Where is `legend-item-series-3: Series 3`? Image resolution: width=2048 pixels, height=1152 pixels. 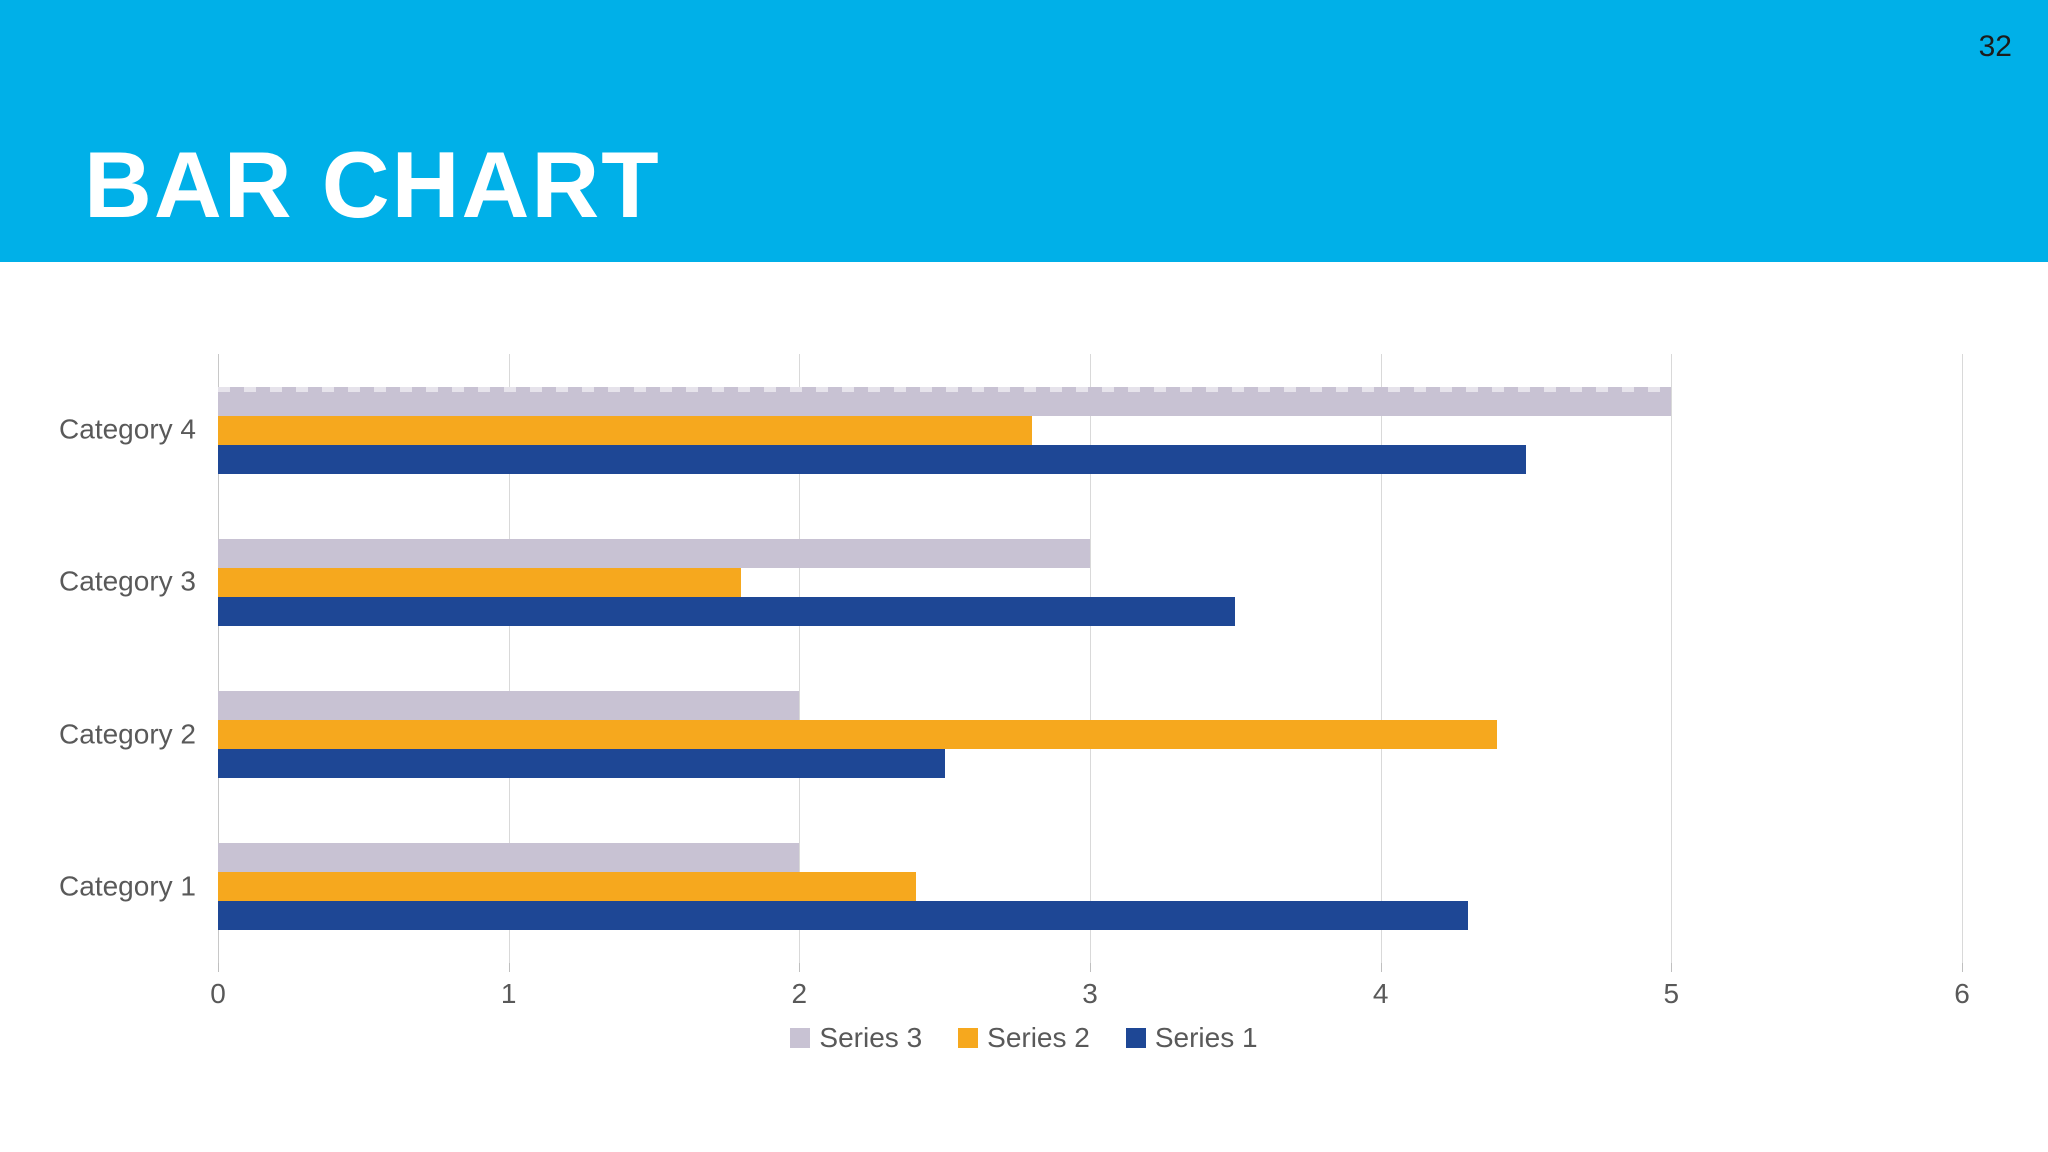 legend-item-series-3: Series 3 is located at coordinates (856, 1038).